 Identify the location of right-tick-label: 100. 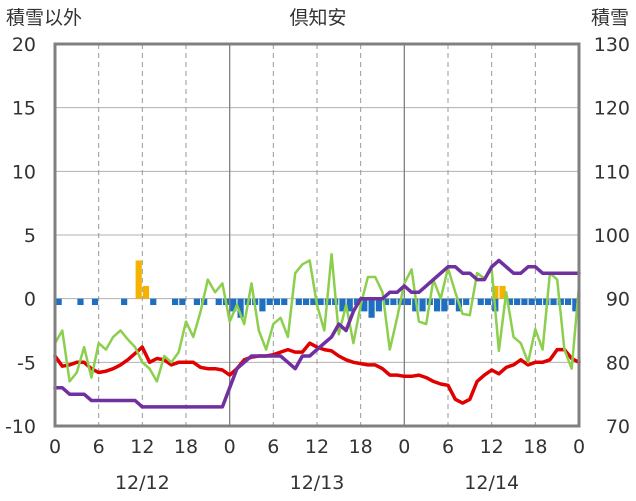
(612, 236).